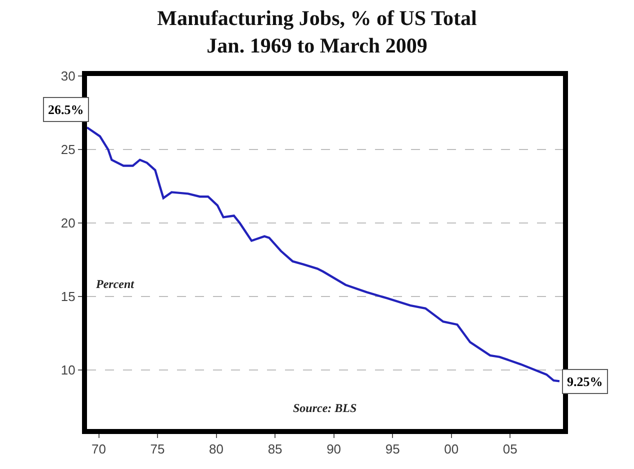  I want to click on x-tick-label: 85, so click(275, 449).